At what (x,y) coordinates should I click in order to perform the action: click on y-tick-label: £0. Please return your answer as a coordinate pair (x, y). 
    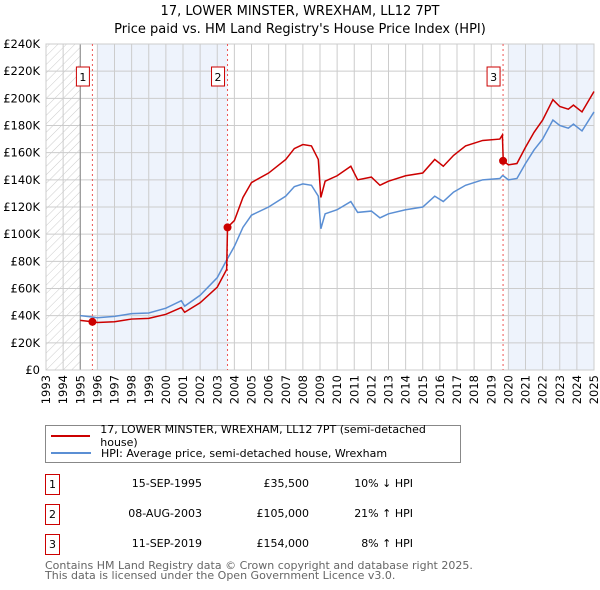
    Looking at the image, I should click on (32, 370).